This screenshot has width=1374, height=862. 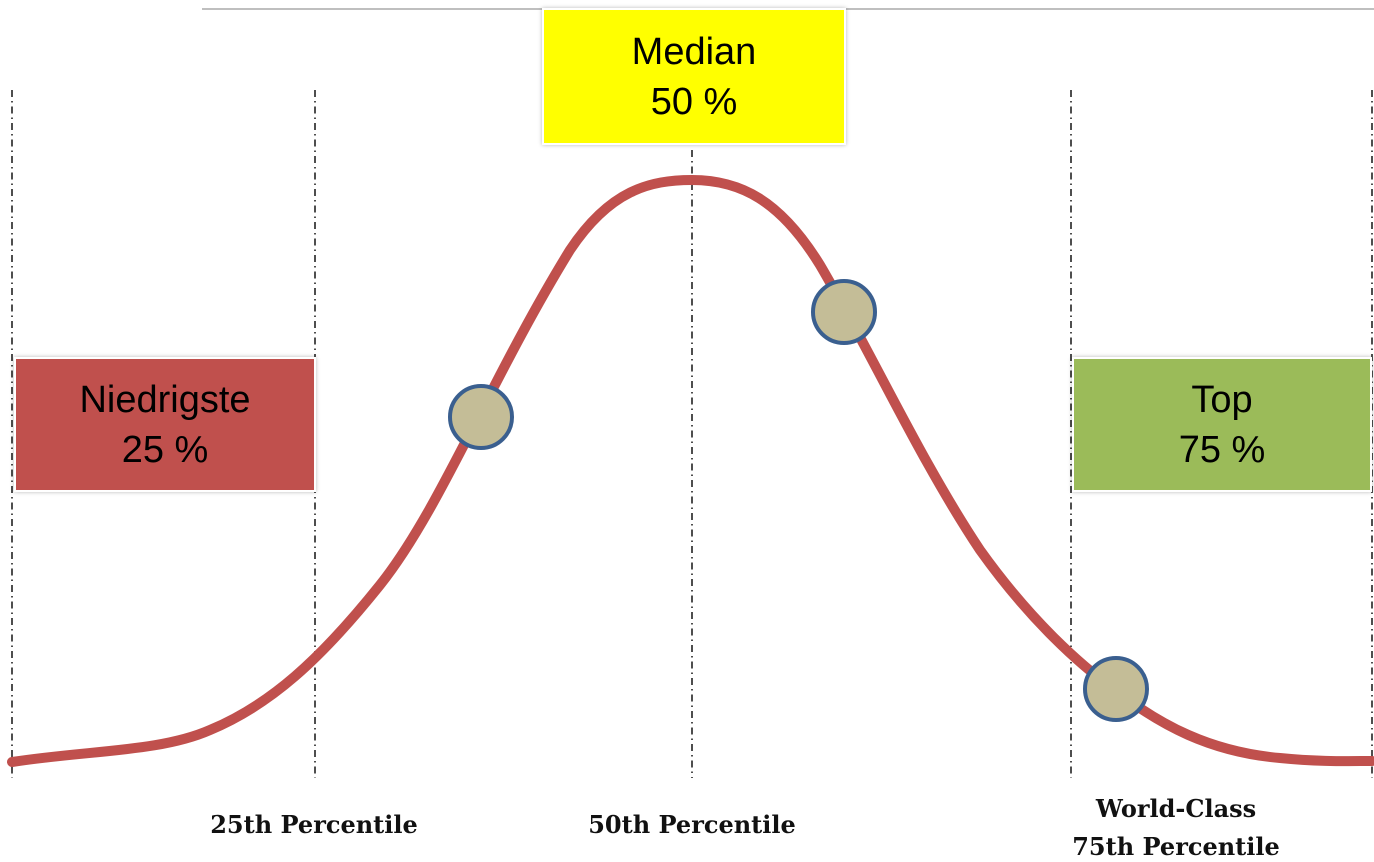 What do you see at coordinates (1222, 424) in the screenshot?
I see `top-quartile-box: Top 75 %` at bounding box center [1222, 424].